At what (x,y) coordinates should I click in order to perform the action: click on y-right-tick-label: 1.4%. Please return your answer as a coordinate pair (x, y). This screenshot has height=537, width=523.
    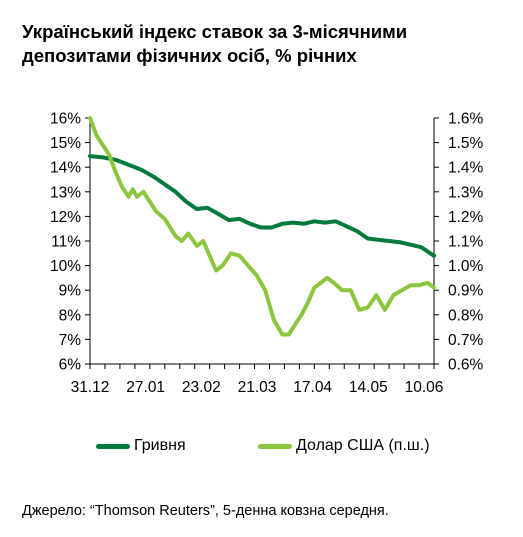
    Looking at the image, I should click on (466, 168).